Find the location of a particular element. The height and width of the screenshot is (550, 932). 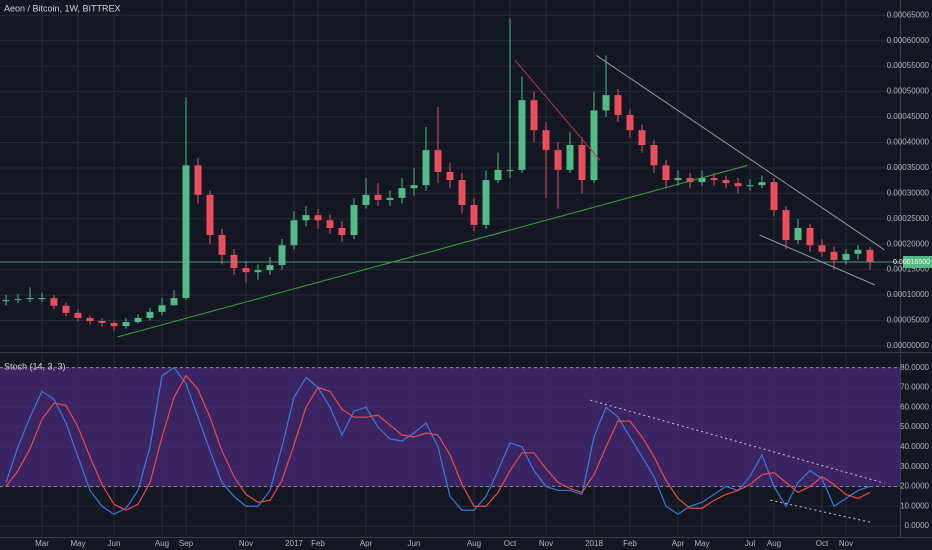

y-tick-label: 0.00030000 is located at coordinates (908, 192).